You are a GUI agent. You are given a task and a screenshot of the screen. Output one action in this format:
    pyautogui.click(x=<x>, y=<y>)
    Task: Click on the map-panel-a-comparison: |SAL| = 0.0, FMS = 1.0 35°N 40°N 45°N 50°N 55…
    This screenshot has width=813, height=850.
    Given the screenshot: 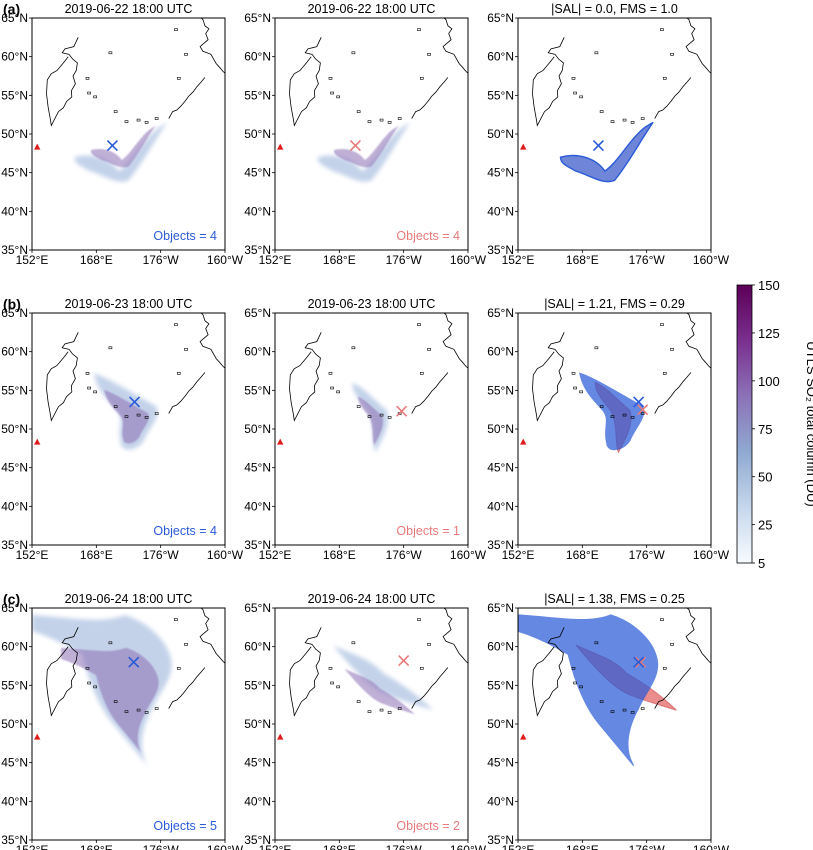 What is the action you would take?
    pyautogui.click(x=608, y=134)
    